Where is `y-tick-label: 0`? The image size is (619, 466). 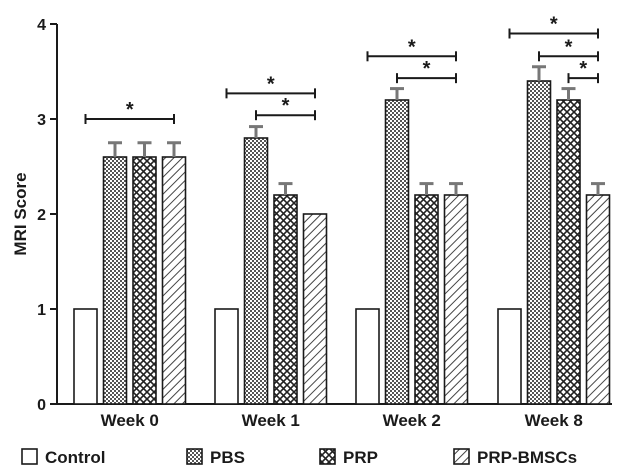
y-tick-label: 0 is located at coordinates (41, 405).